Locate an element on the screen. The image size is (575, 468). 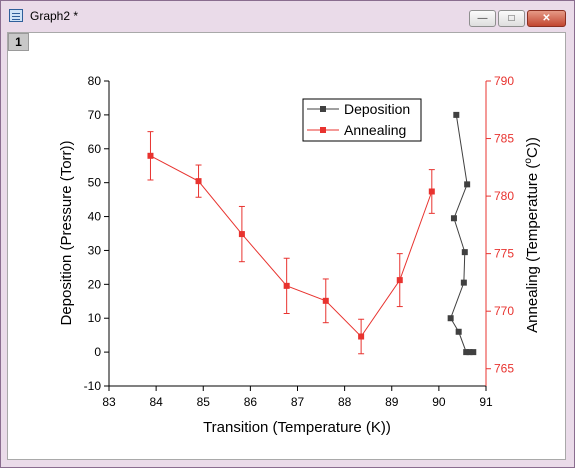
x-tick-label: 86 is located at coordinates (251, 402).